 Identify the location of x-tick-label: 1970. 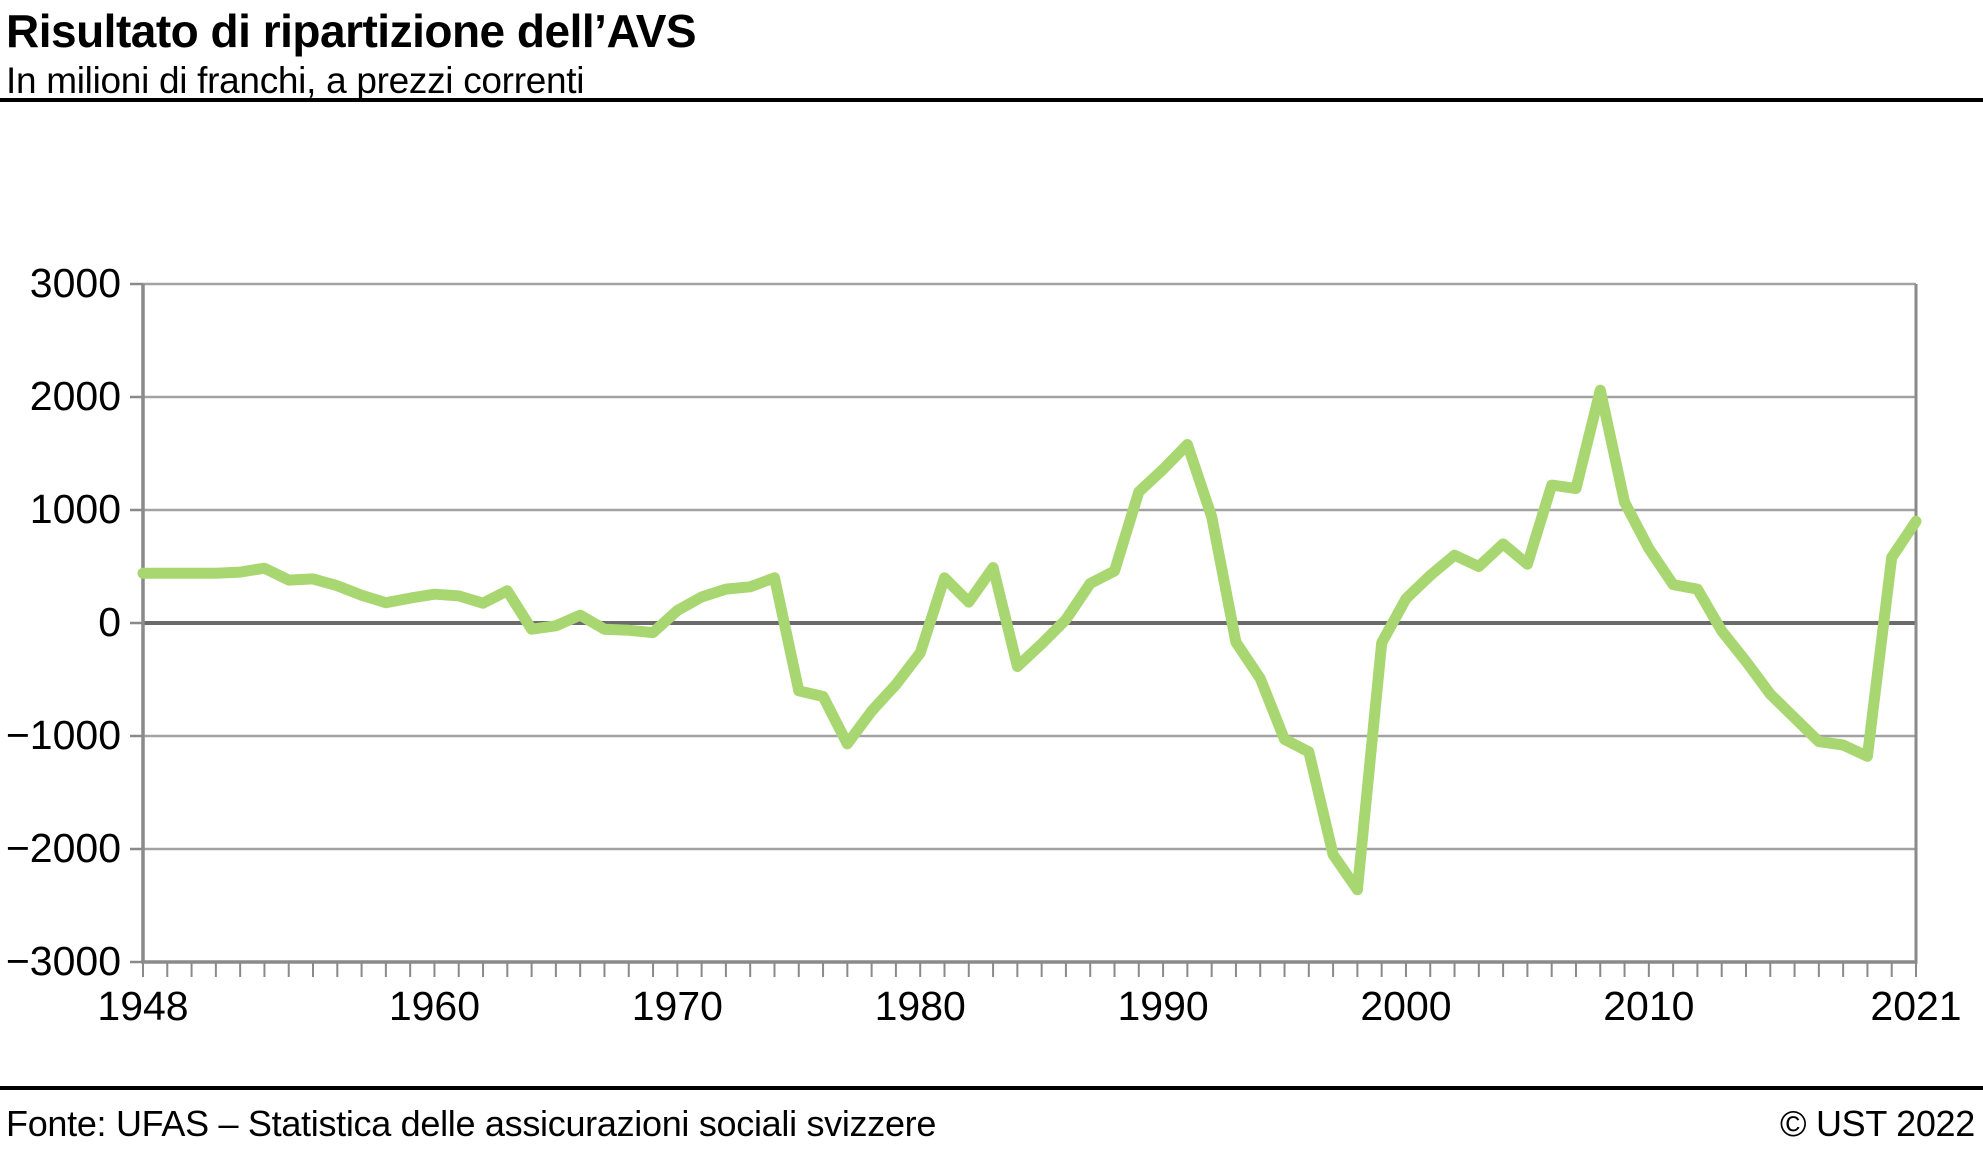
(677, 1006).